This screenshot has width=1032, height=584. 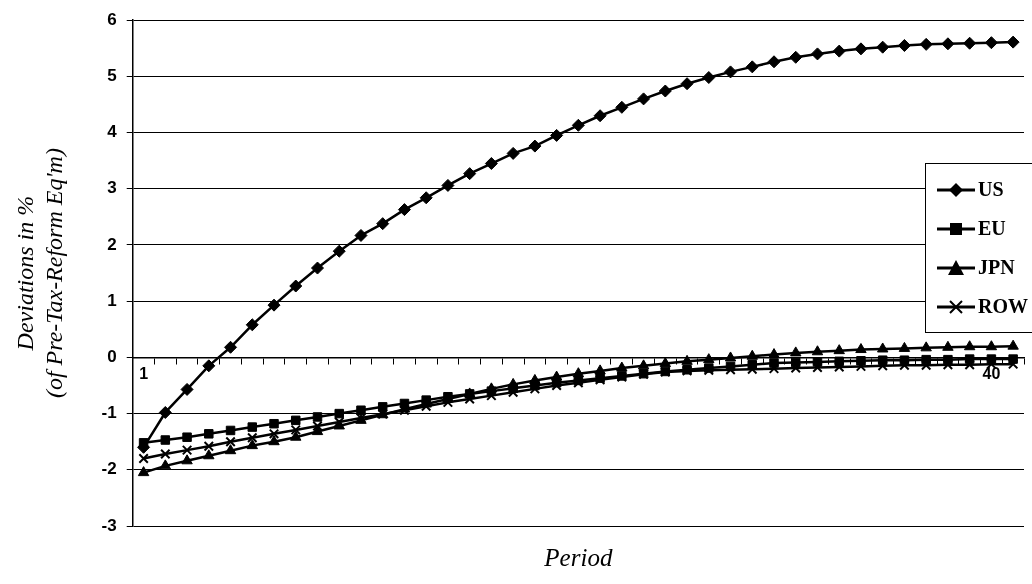 I want to click on y-tick-label: 2, so click(x=112, y=244).